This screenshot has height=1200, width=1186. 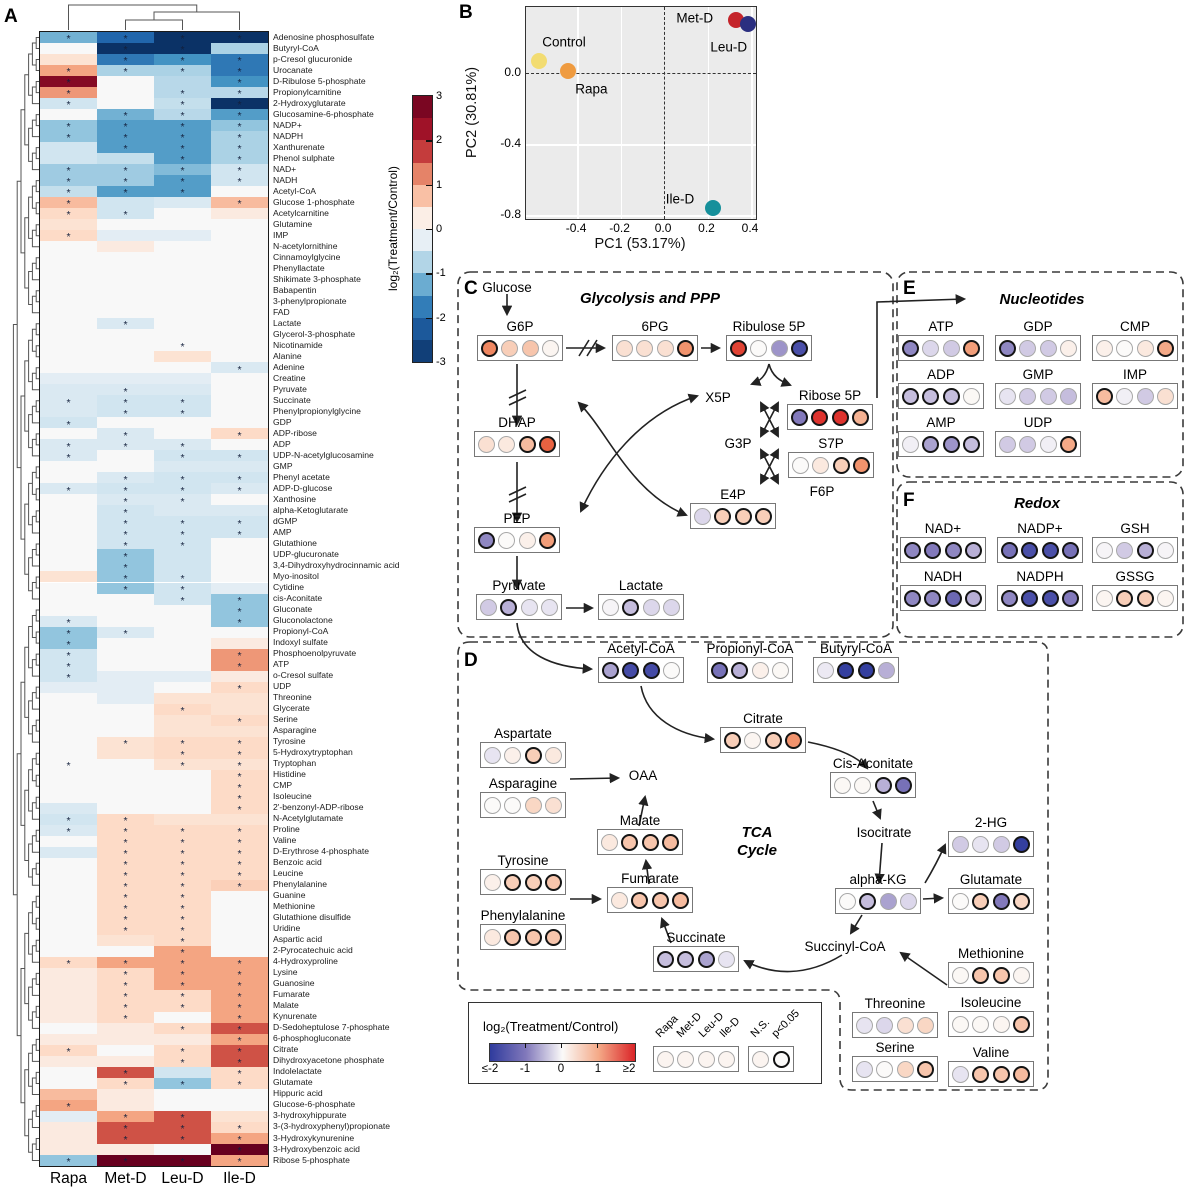 What do you see at coordinates (321, 851) in the screenshot?
I see `heatmap-row-label: D-Erythrose 4-phosphate` at bounding box center [321, 851].